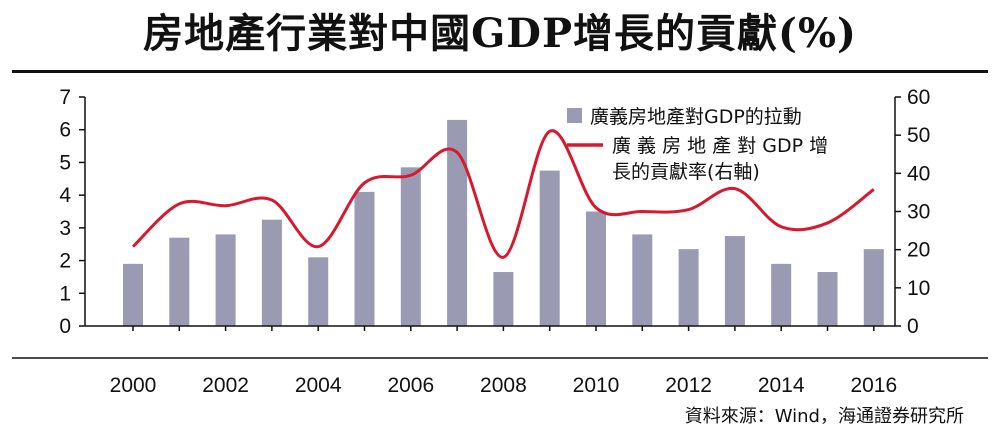  Describe the element at coordinates (574, 115) in the screenshot. I see `legend-bar-swatch` at that location.